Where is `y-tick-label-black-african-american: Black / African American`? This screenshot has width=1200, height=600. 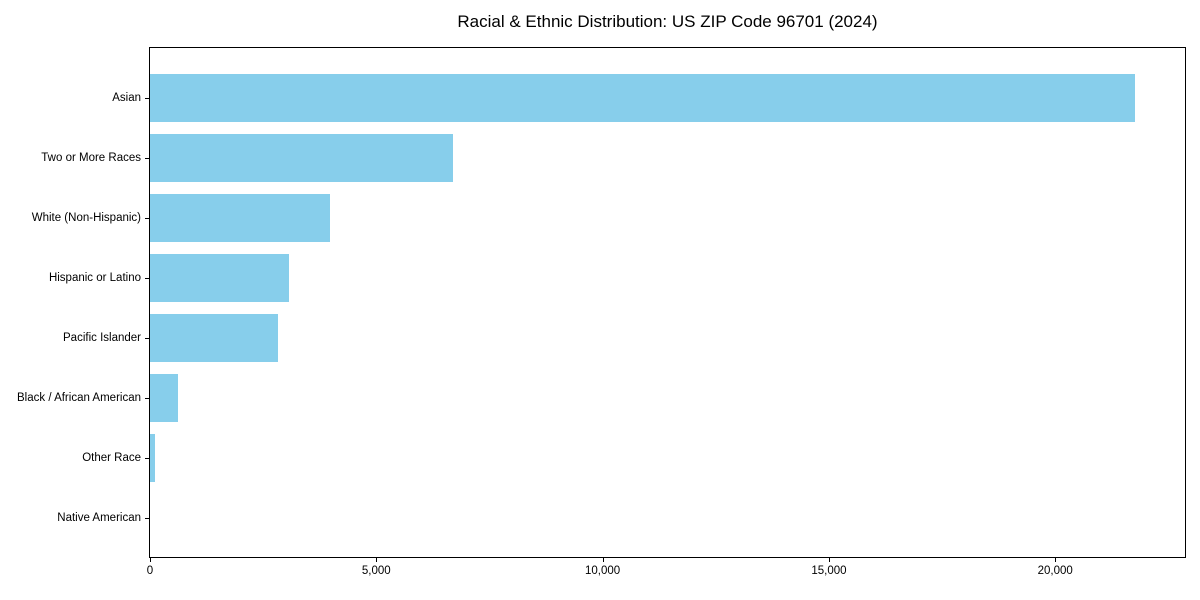
y-tick-label-black-african-american: Black / African American is located at coordinates (79, 398).